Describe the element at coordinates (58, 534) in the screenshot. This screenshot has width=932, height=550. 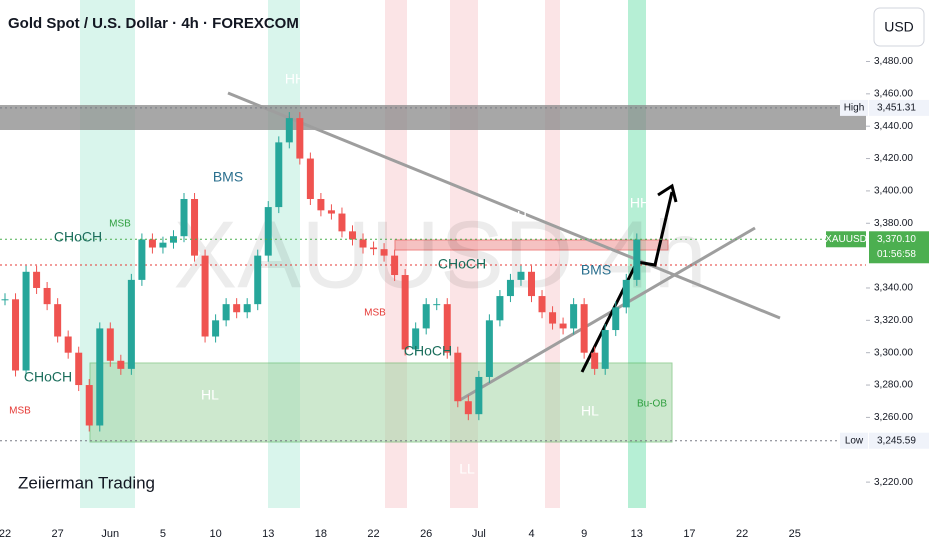
I see `x-tick-label: 27` at that location.